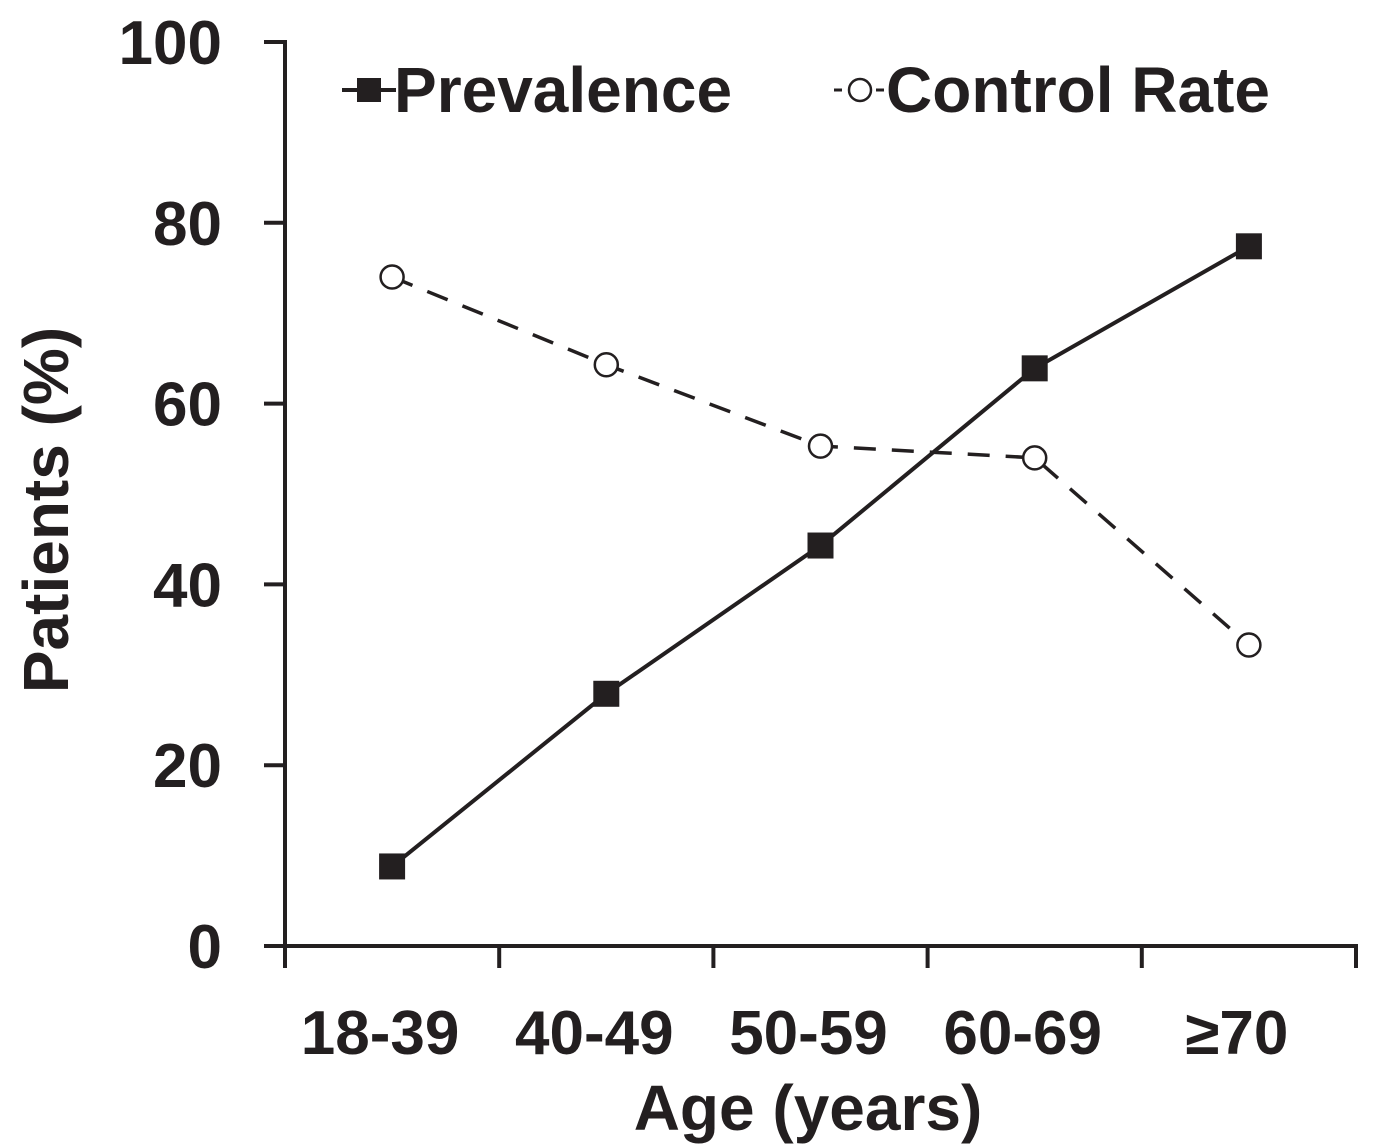  What do you see at coordinates (860, 90) in the screenshot?
I see `legend-control-rate-marker` at bounding box center [860, 90].